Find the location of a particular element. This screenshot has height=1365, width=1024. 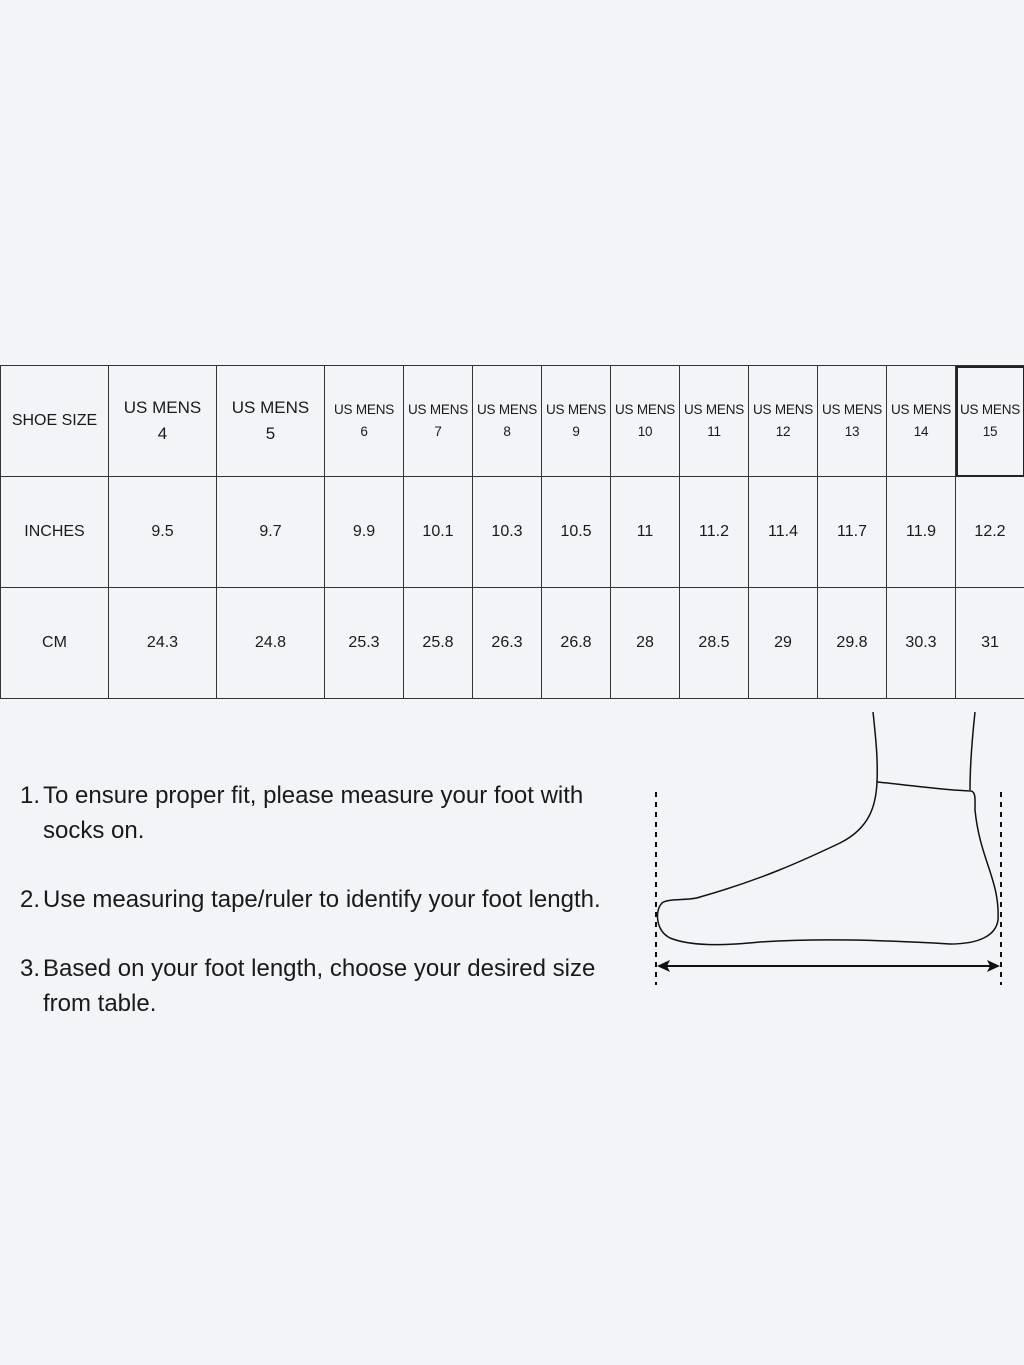

value-cell: 10.5 is located at coordinates (576, 532).